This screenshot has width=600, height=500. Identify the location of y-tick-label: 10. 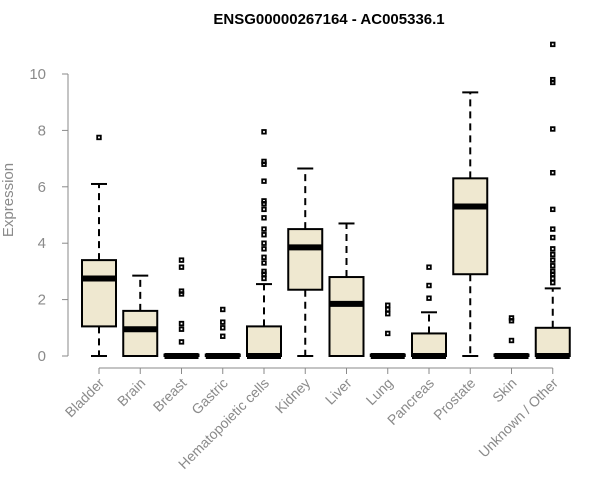
(37, 74).